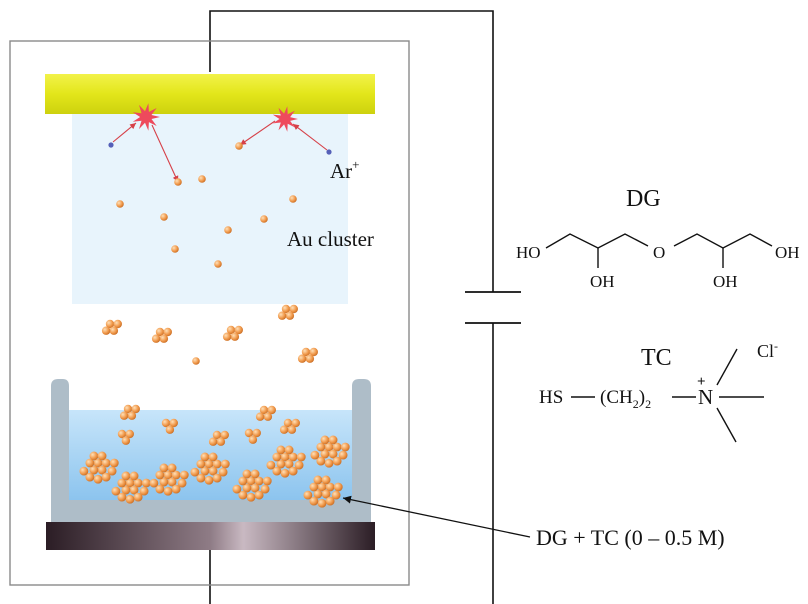 The image size is (808, 604). Describe the element at coordinates (551, 397) in the screenshot. I see `tc-hs: HS` at that location.